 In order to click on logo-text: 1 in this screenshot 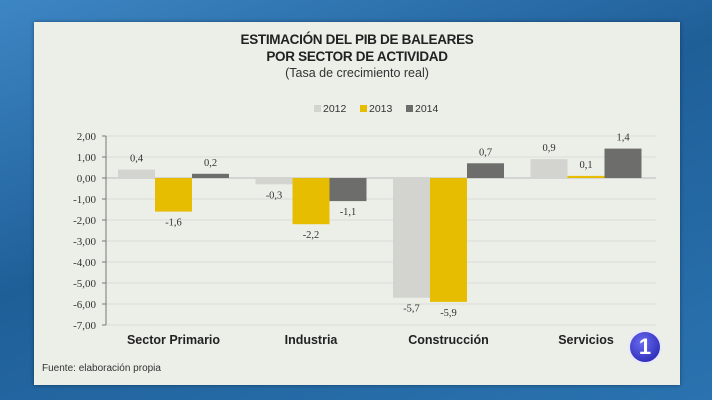, I will do `click(645, 346)`.